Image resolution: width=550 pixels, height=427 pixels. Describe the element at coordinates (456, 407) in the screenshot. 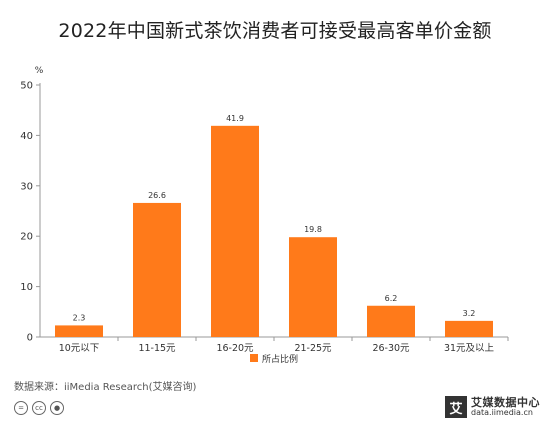

I see `brand-mark: 艾` at that location.